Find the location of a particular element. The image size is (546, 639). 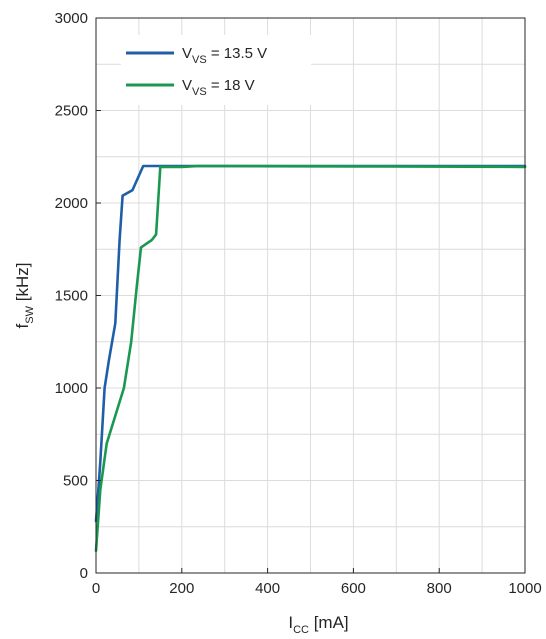

legend-entry-2: VVS = 18 V is located at coordinates (190, 87).